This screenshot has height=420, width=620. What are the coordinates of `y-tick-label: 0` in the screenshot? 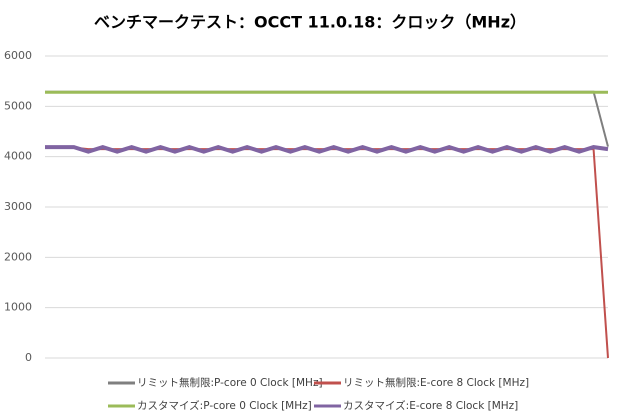 It's located at (28, 357).